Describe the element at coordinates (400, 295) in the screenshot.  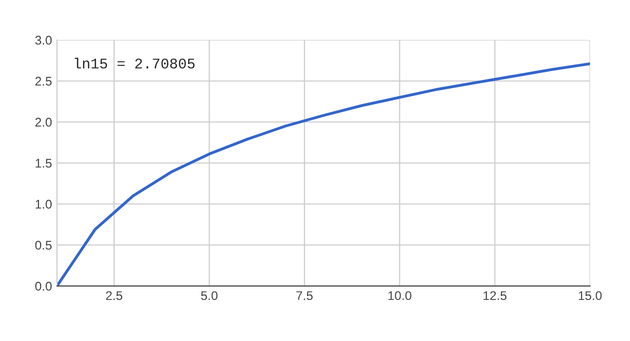
I see `x-tick-label: 10.0` at that location.